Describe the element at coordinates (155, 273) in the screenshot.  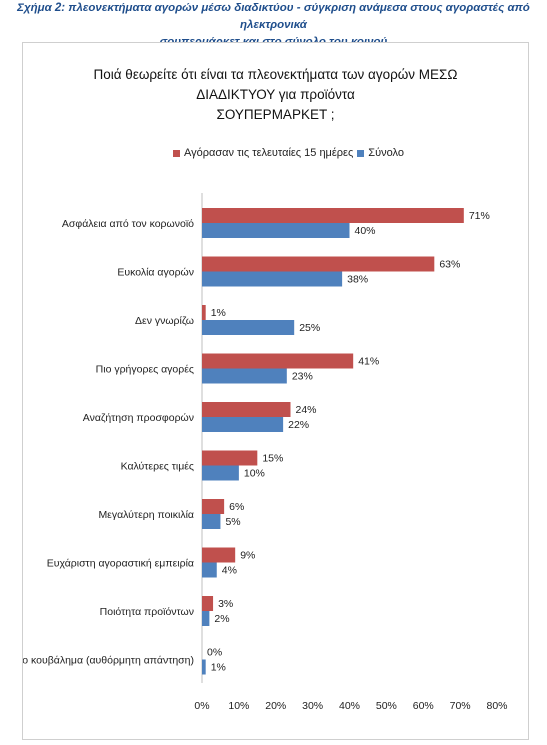
I see `category-label: Ευκολία αγορών` at that location.